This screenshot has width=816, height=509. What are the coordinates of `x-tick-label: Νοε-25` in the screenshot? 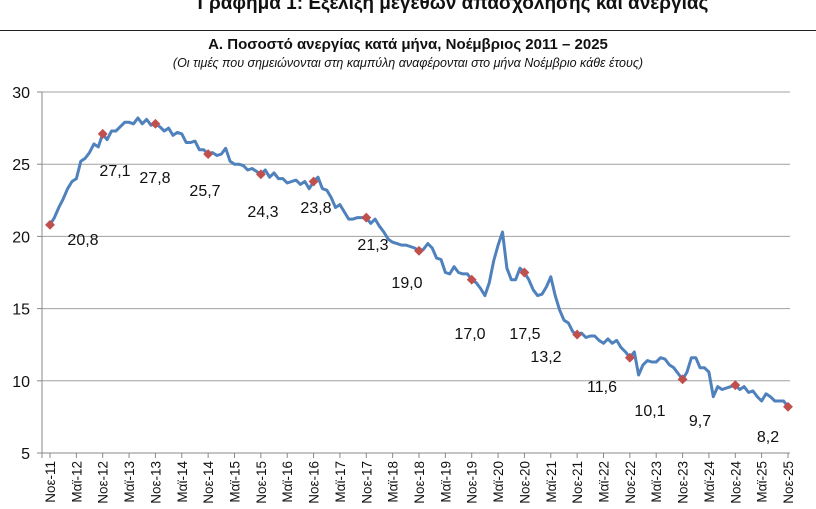 It's located at (788, 482).